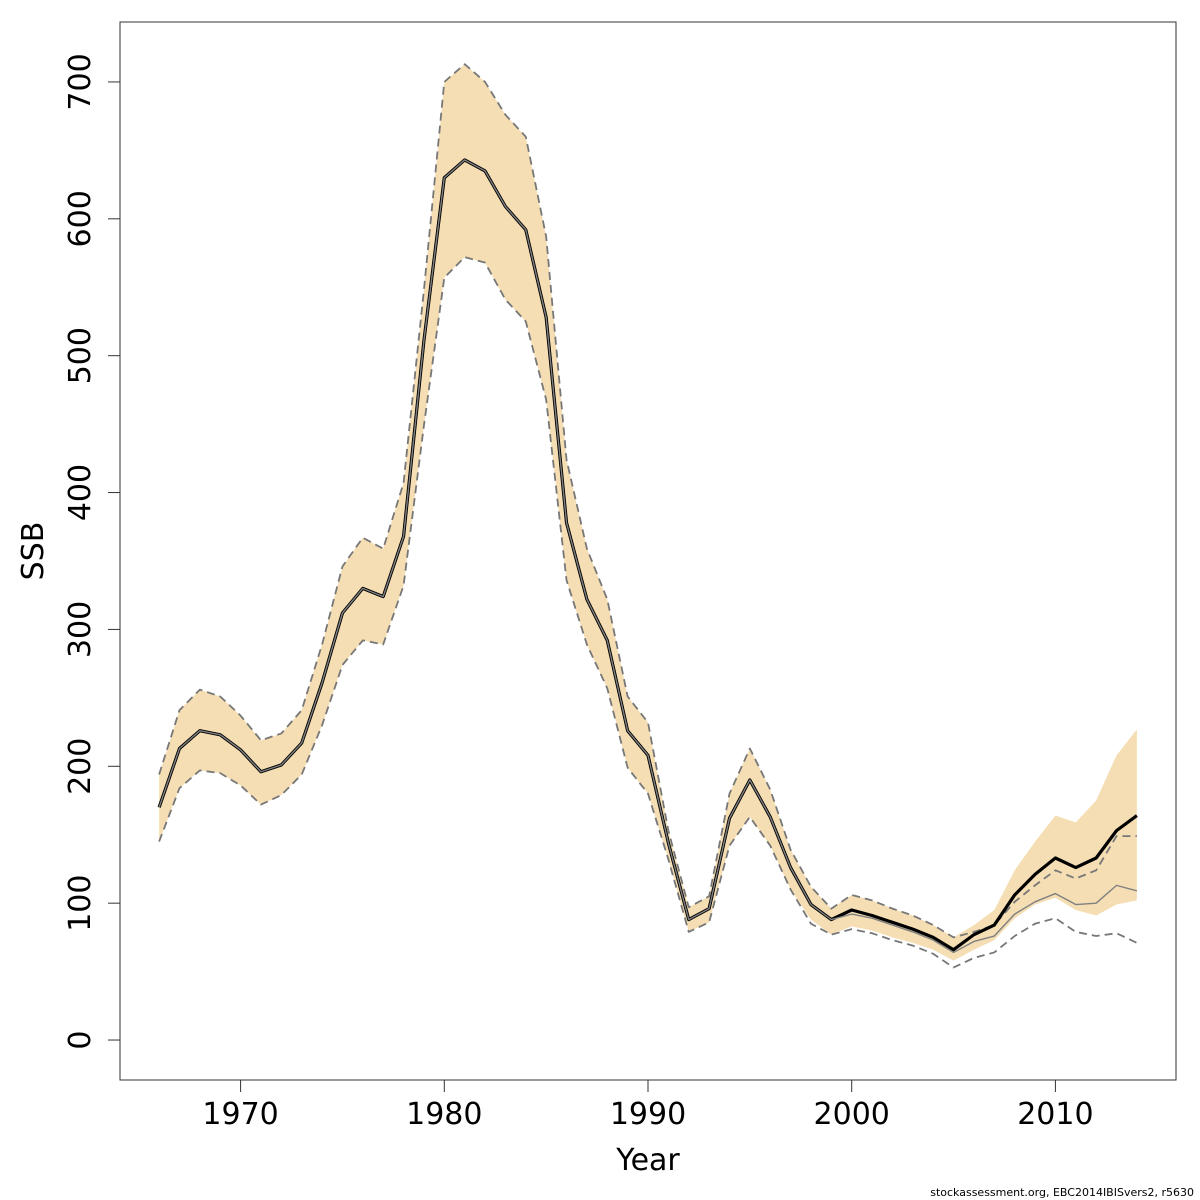  What do you see at coordinates (33, 551) in the screenshot?
I see `y-axis-title: SSB` at bounding box center [33, 551].